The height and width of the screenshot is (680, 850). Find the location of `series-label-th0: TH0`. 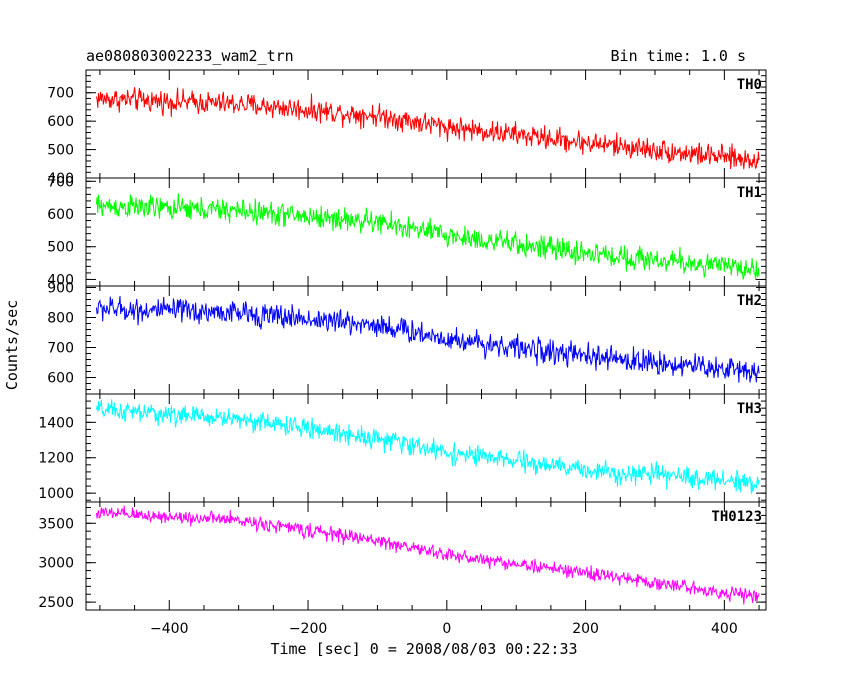

series-label-th0: TH0 is located at coordinates (749, 85).